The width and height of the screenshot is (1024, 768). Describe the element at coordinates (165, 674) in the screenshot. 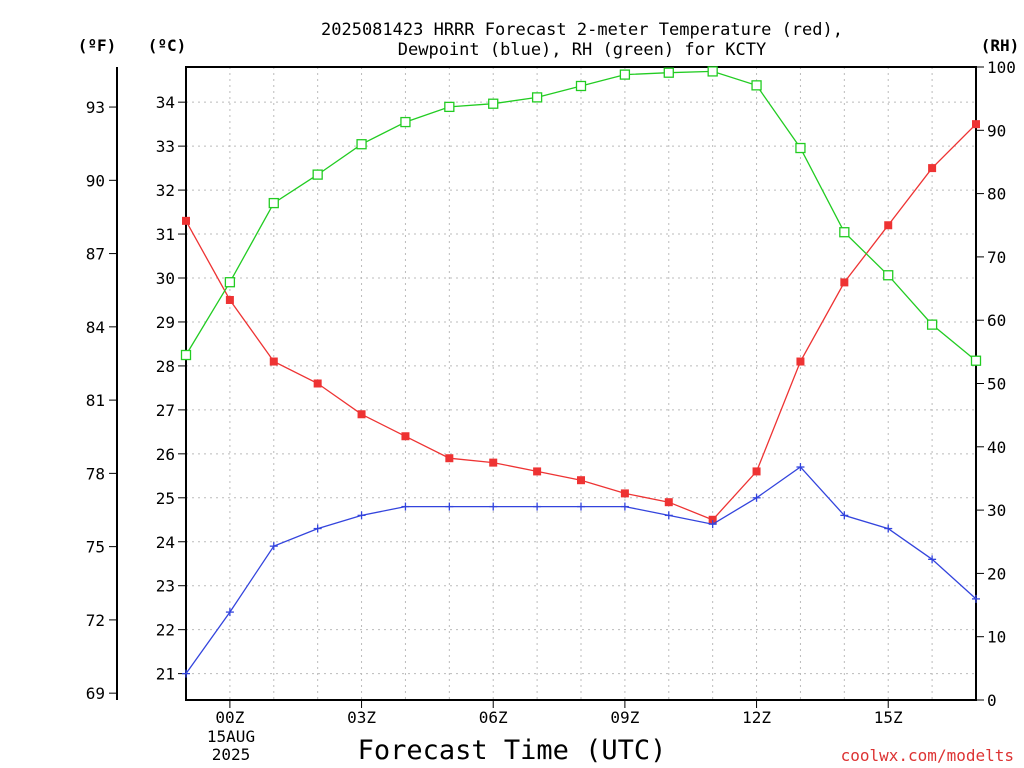

I see `celsius-tick-label: 21` at that location.